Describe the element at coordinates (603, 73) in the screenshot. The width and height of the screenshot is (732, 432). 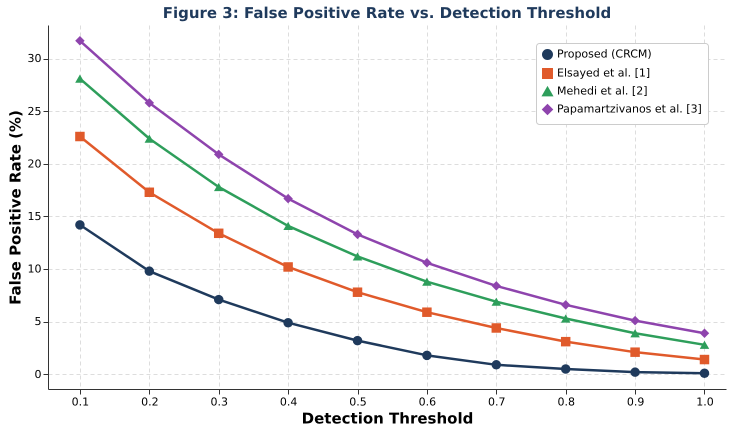
I see `legend-label: Elsayed et al. [1]` at that location.